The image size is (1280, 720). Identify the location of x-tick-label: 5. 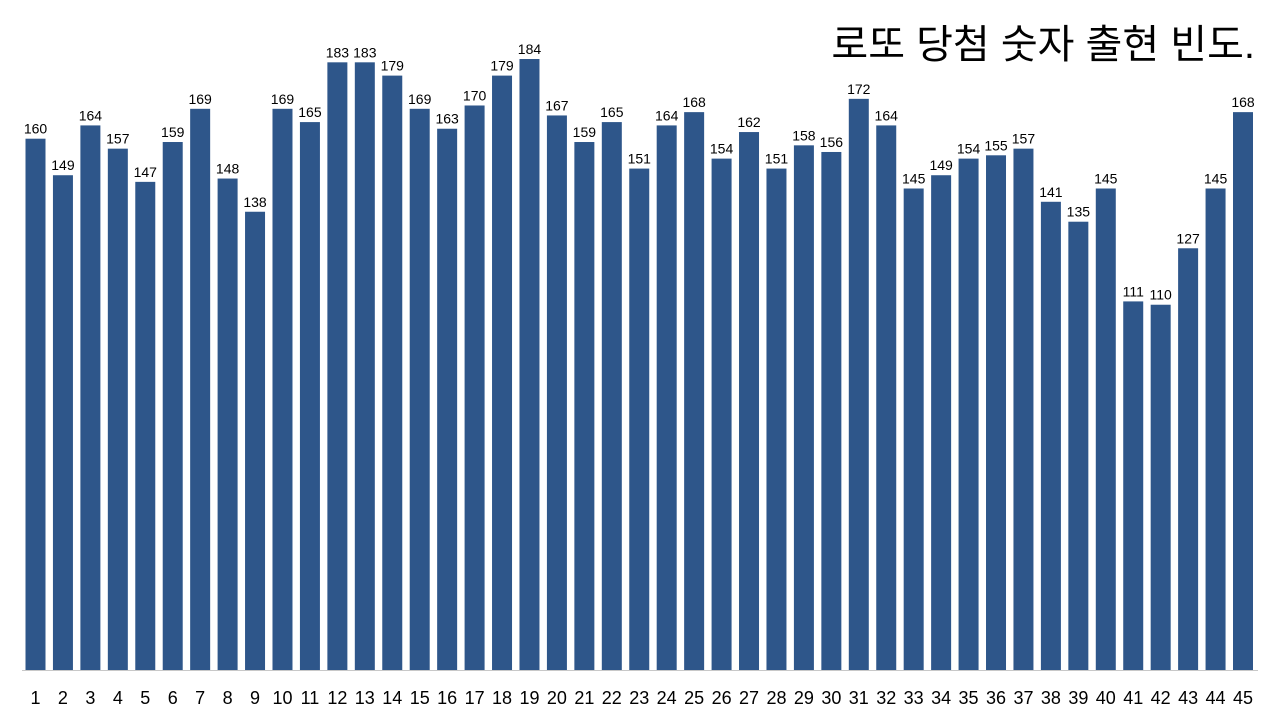
(145, 698).